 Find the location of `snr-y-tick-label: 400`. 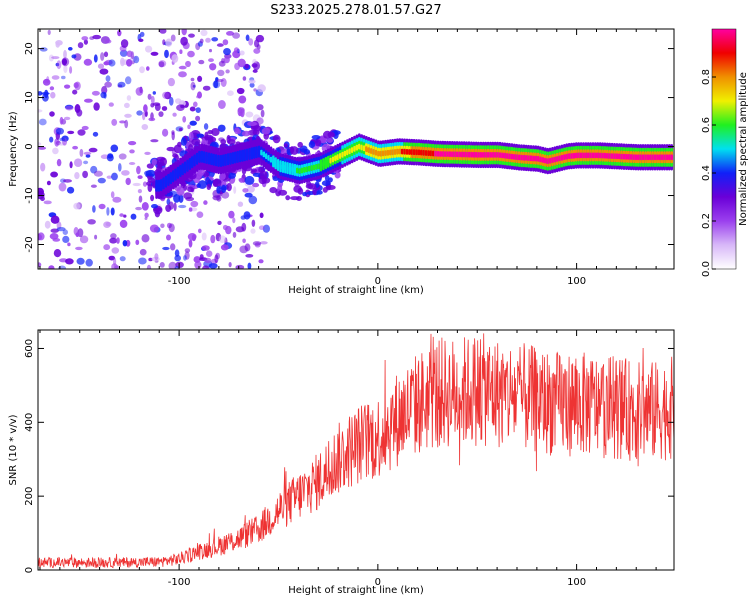

snr-y-tick-label: 400 is located at coordinates (29, 422).